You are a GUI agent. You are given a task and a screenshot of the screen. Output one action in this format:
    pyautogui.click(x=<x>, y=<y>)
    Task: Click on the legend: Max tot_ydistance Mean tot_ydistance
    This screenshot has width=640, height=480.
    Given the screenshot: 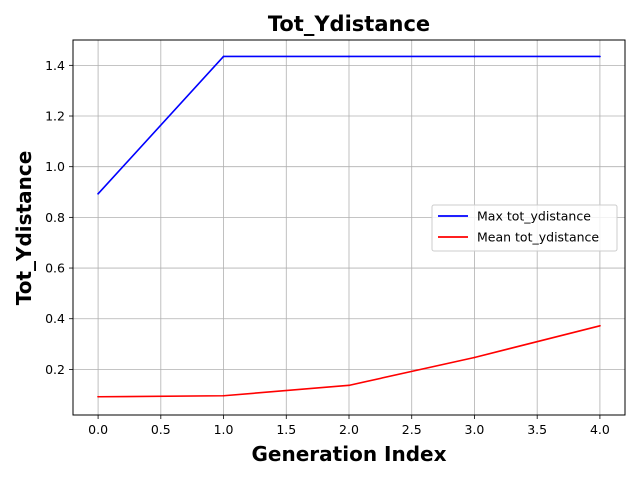 What is the action you would take?
    pyautogui.click(x=524, y=228)
    